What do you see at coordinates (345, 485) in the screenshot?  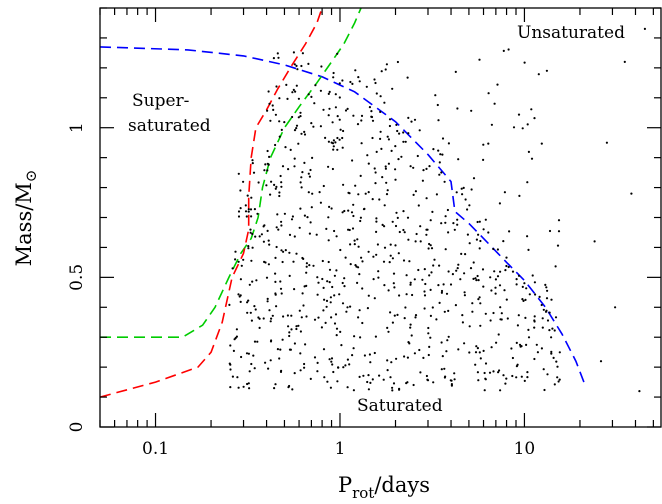 I see `x-axis-label-main: P` at bounding box center [345, 485].